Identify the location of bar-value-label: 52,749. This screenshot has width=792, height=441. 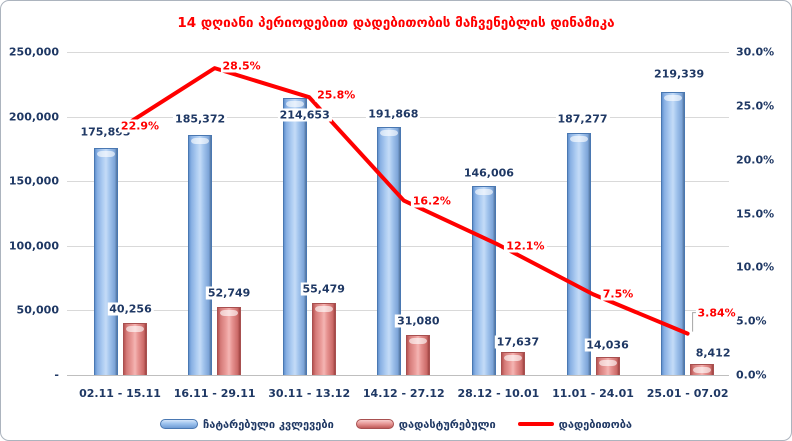
(229, 293).